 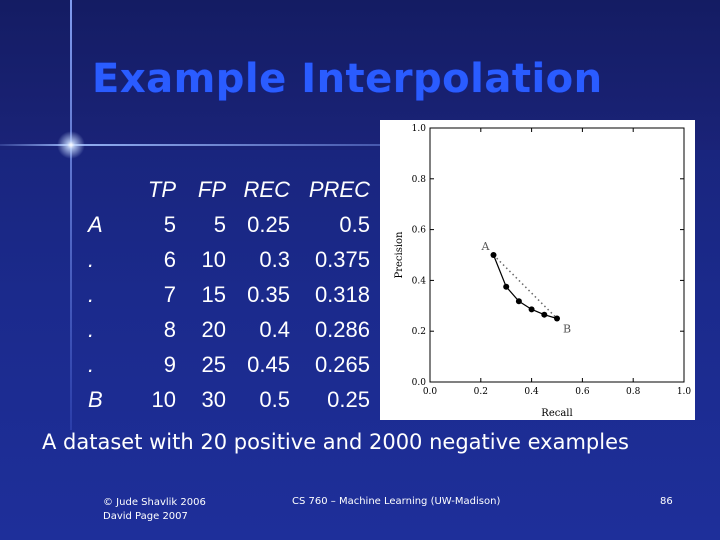 I want to click on table-header-cell: PREC, so click(x=339, y=189).